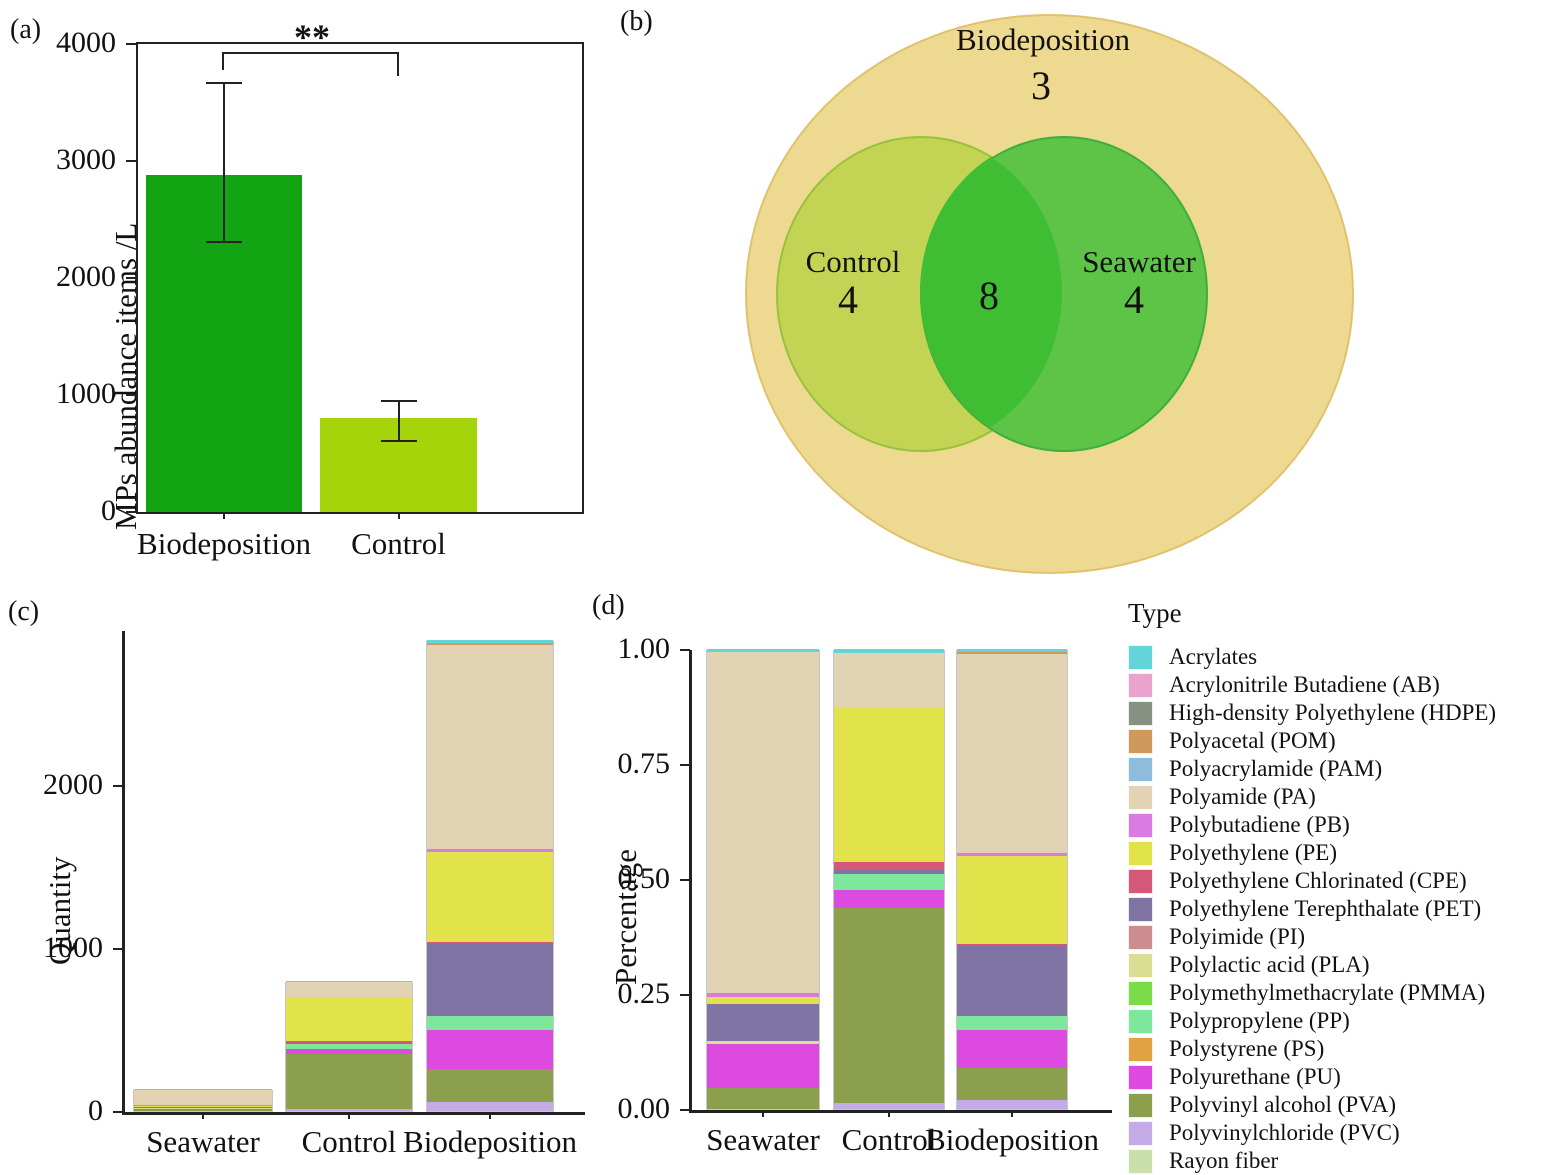  Describe the element at coordinates (224, 83) in the screenshot. I see `error-bar-cap-top` at that location.